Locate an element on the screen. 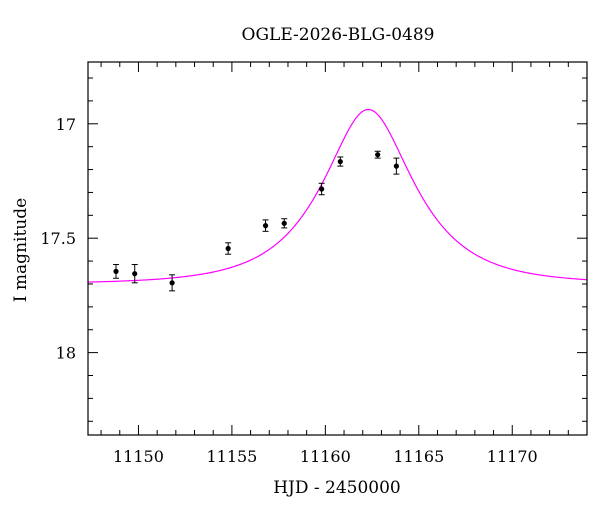 Image resolution: width=600 pixels, height=512 pixels. y-axis-label: I magnitude is located at coordinates (21, 250).